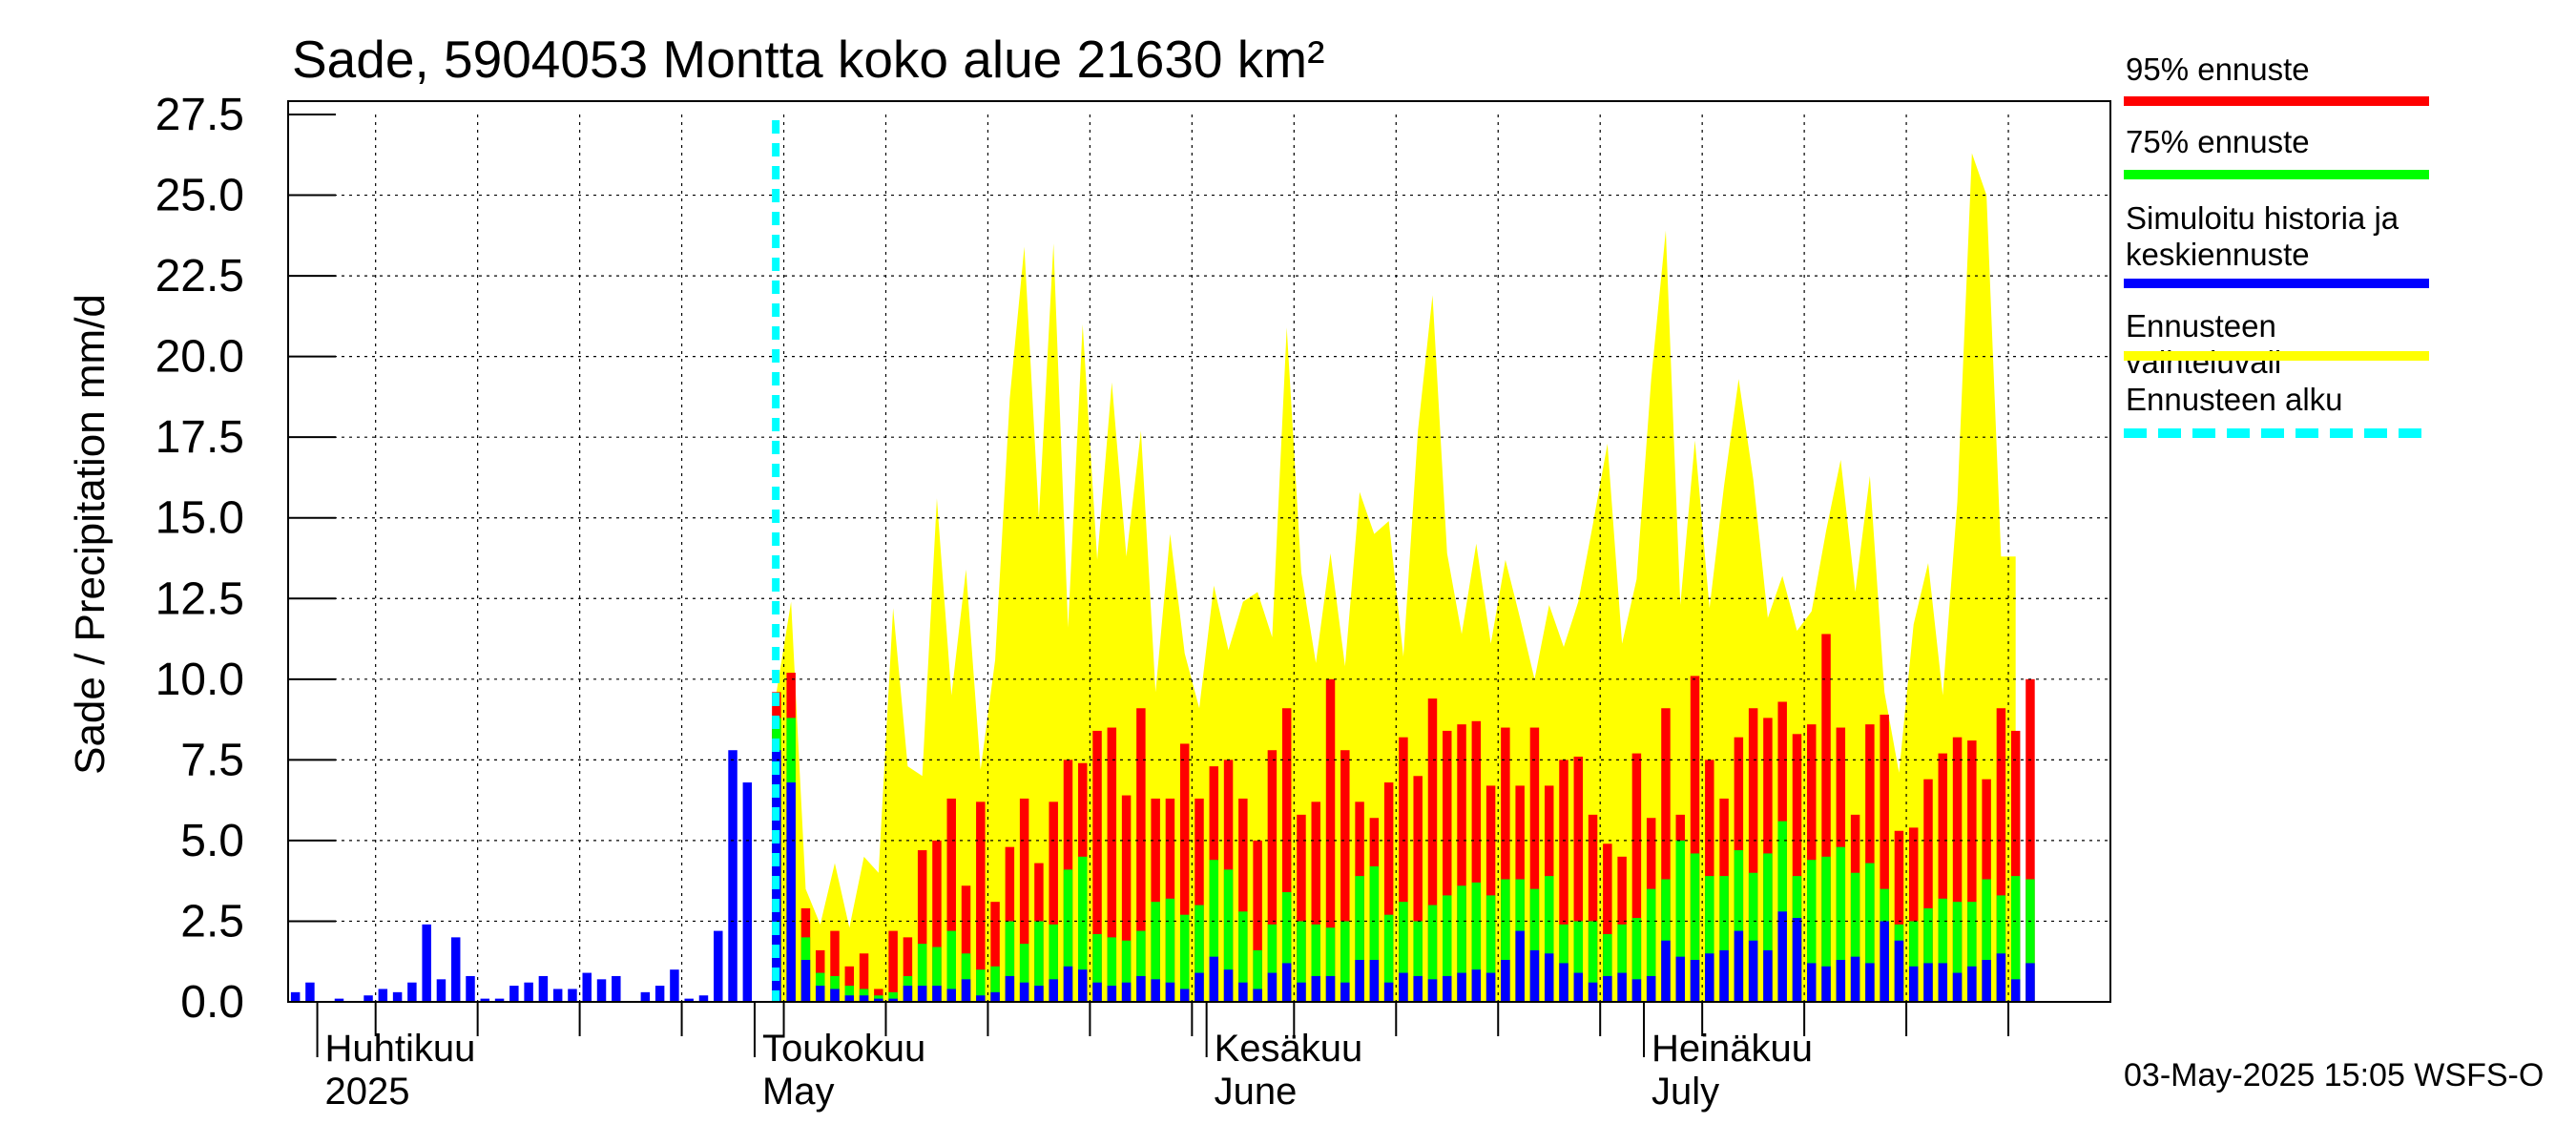 The image size is (2576, 1145). Describe the element at coordinates (2276, 283) in the screenshot. I see `legend-swatch-median` at that location.